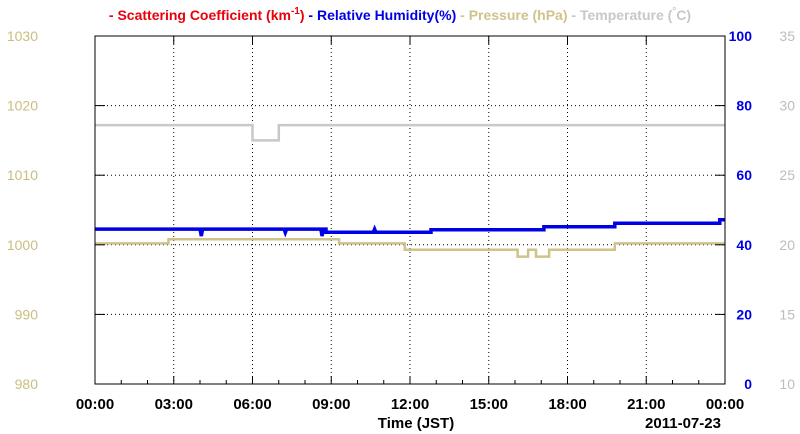  What do you see at coordinates (410, 132) in the screenshot?
I see `series-line-temperature` at bounding box center [410, 132].